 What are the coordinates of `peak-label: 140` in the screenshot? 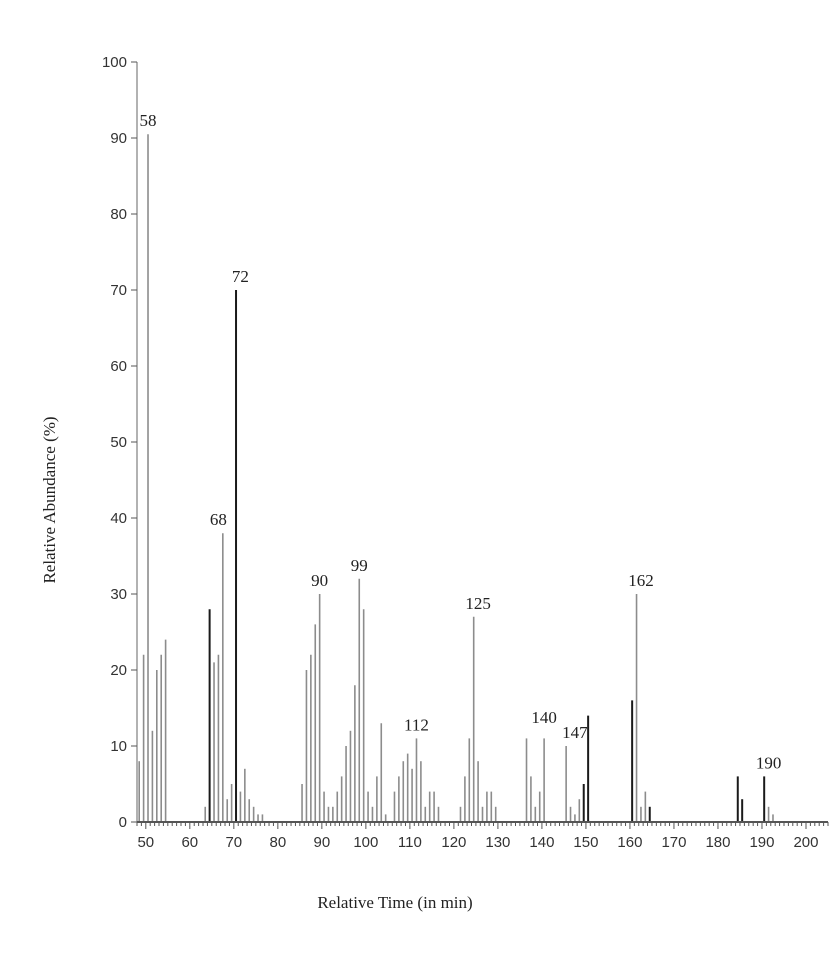 It's located at (544, 717).